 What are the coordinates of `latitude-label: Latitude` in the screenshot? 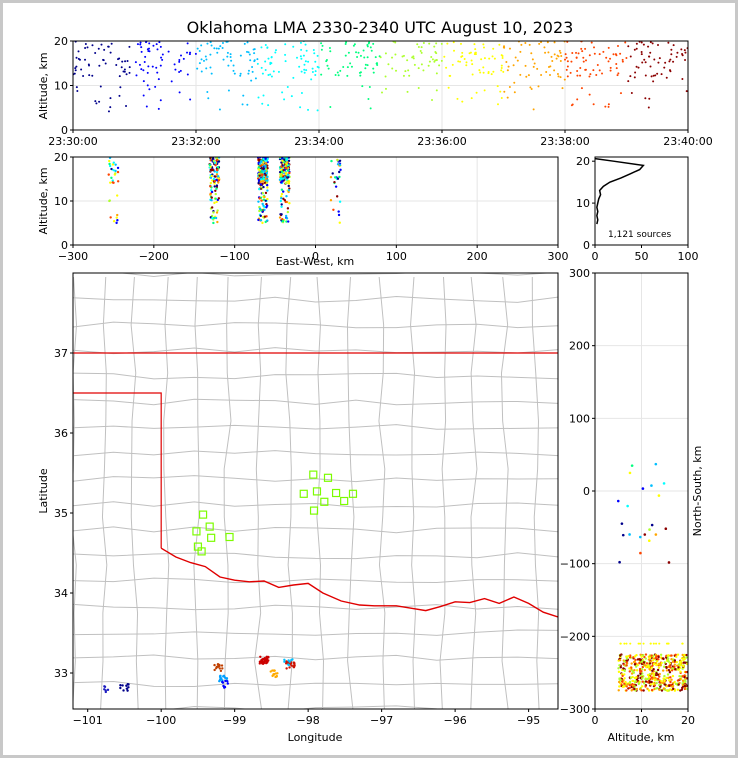 It's located at (43, 491).